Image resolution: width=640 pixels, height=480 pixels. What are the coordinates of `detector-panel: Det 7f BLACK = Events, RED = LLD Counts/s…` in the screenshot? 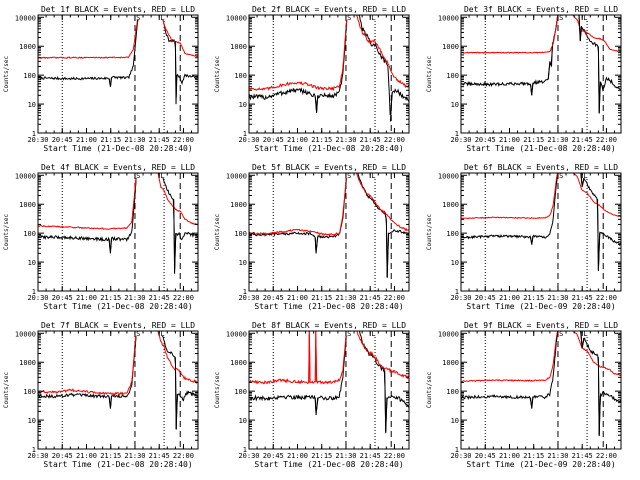 It's located at (101, 395).